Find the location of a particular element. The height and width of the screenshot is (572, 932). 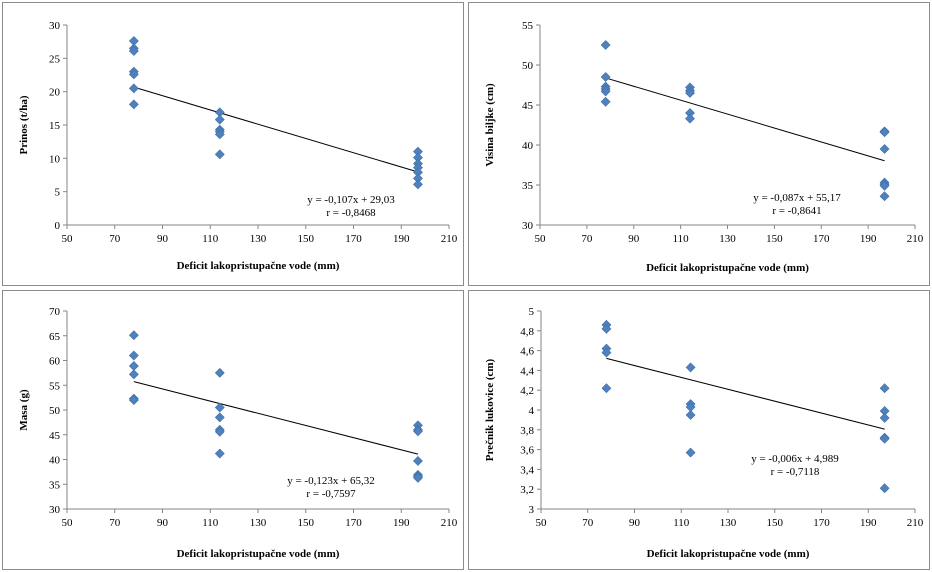

regression-equation: y = -0,123x + 65,32 is located at coordinates (331, 481).